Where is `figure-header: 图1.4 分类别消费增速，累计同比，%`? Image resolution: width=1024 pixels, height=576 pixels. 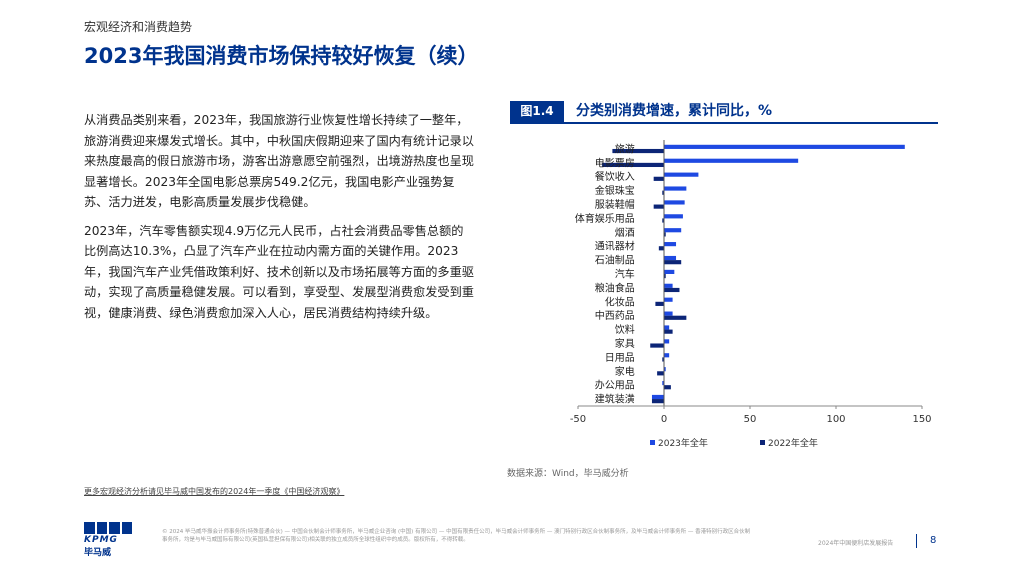 figure-header: 图1.4 分类别消费增速，累计同比，% is located at coordinates (724, 112).